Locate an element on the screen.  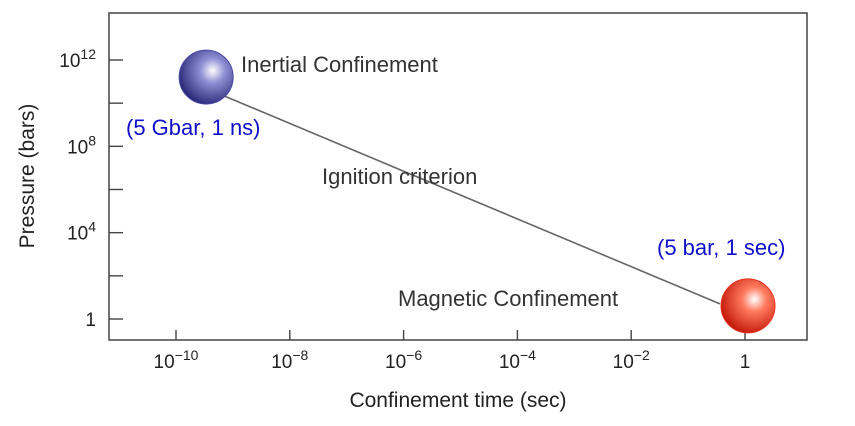
x-tick-label-2: 10⁻⁶ is located at coordinates (403, 360).